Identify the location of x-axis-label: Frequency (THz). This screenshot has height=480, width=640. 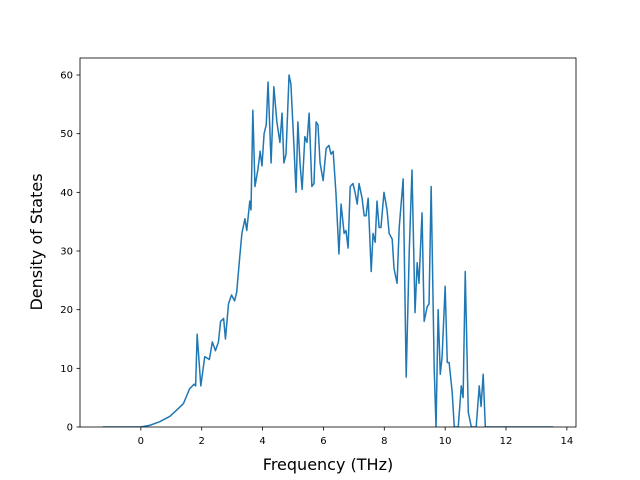
(328, 464).